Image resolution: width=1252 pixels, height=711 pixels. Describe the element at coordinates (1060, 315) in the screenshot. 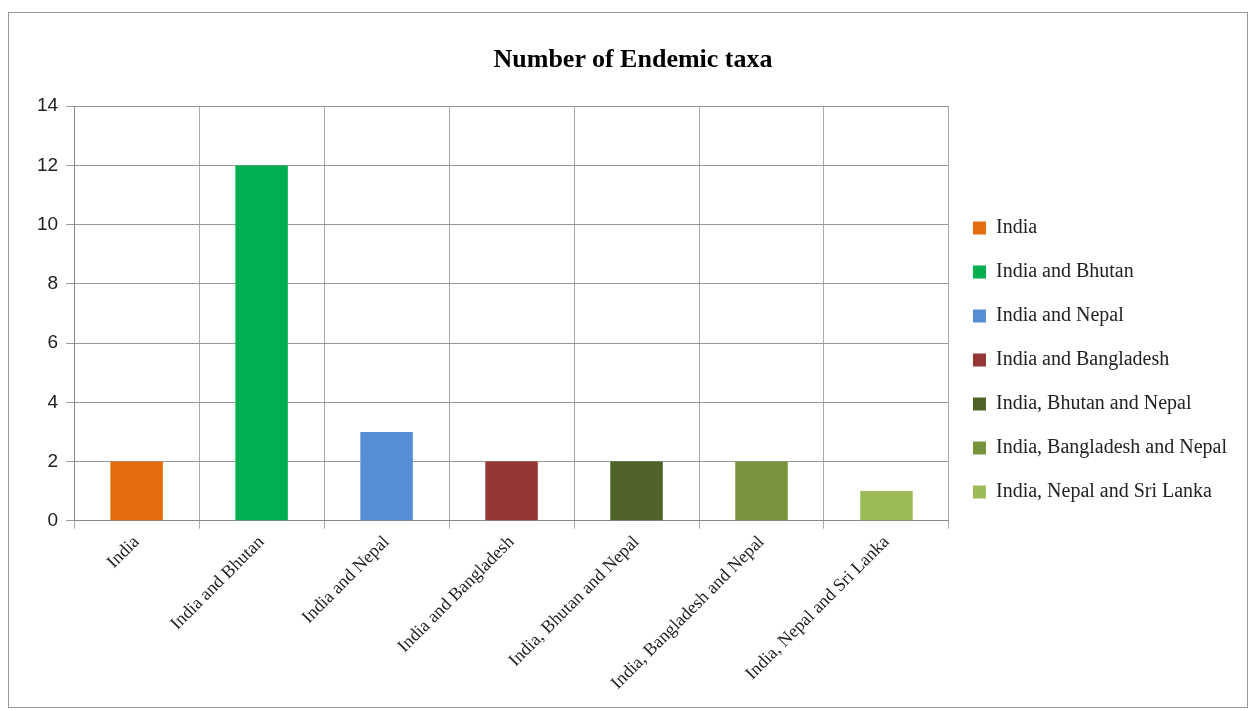

I see `legend-label: India and Nepal` at that location.